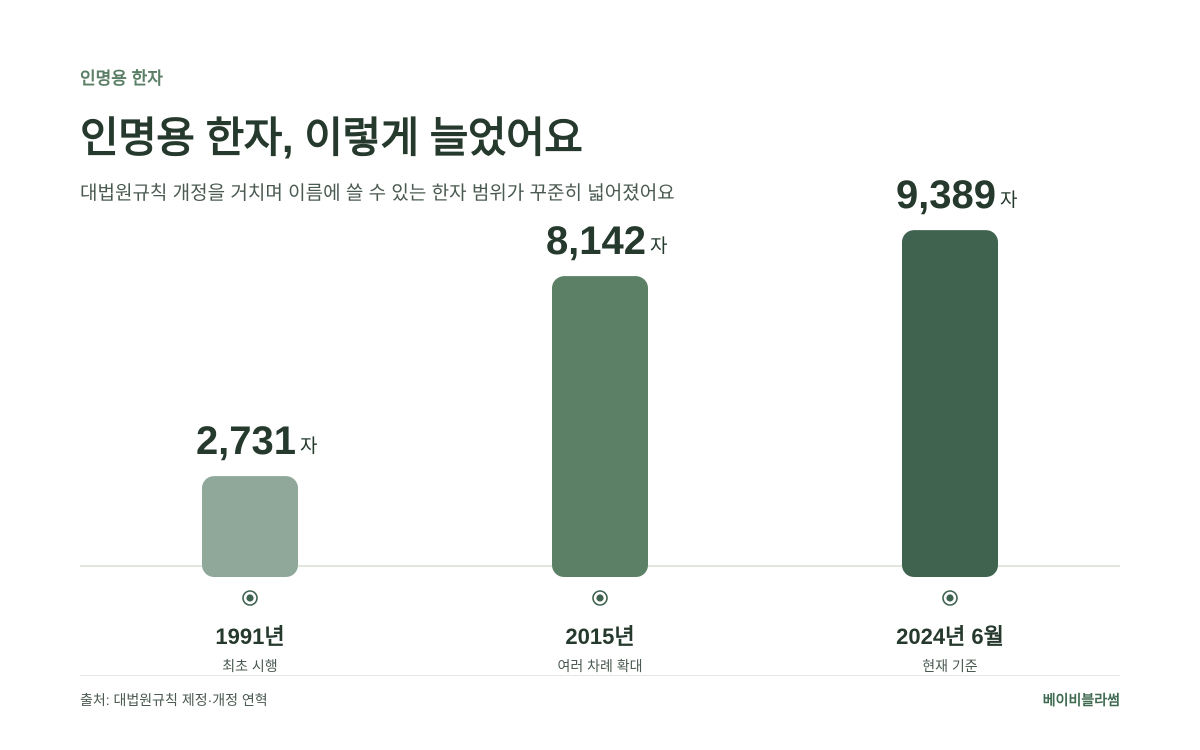  I want to click on category-description-1: 최초 시행, so click(249, 666).